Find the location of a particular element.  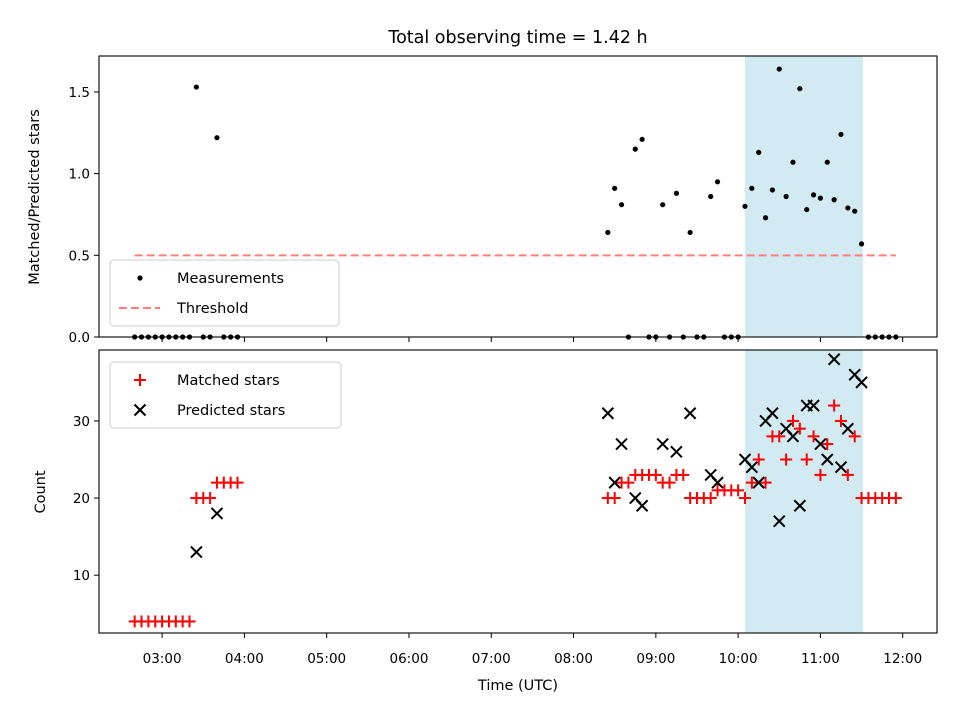

x-tick-label: 12:00 is located at coordinates (902, 659).